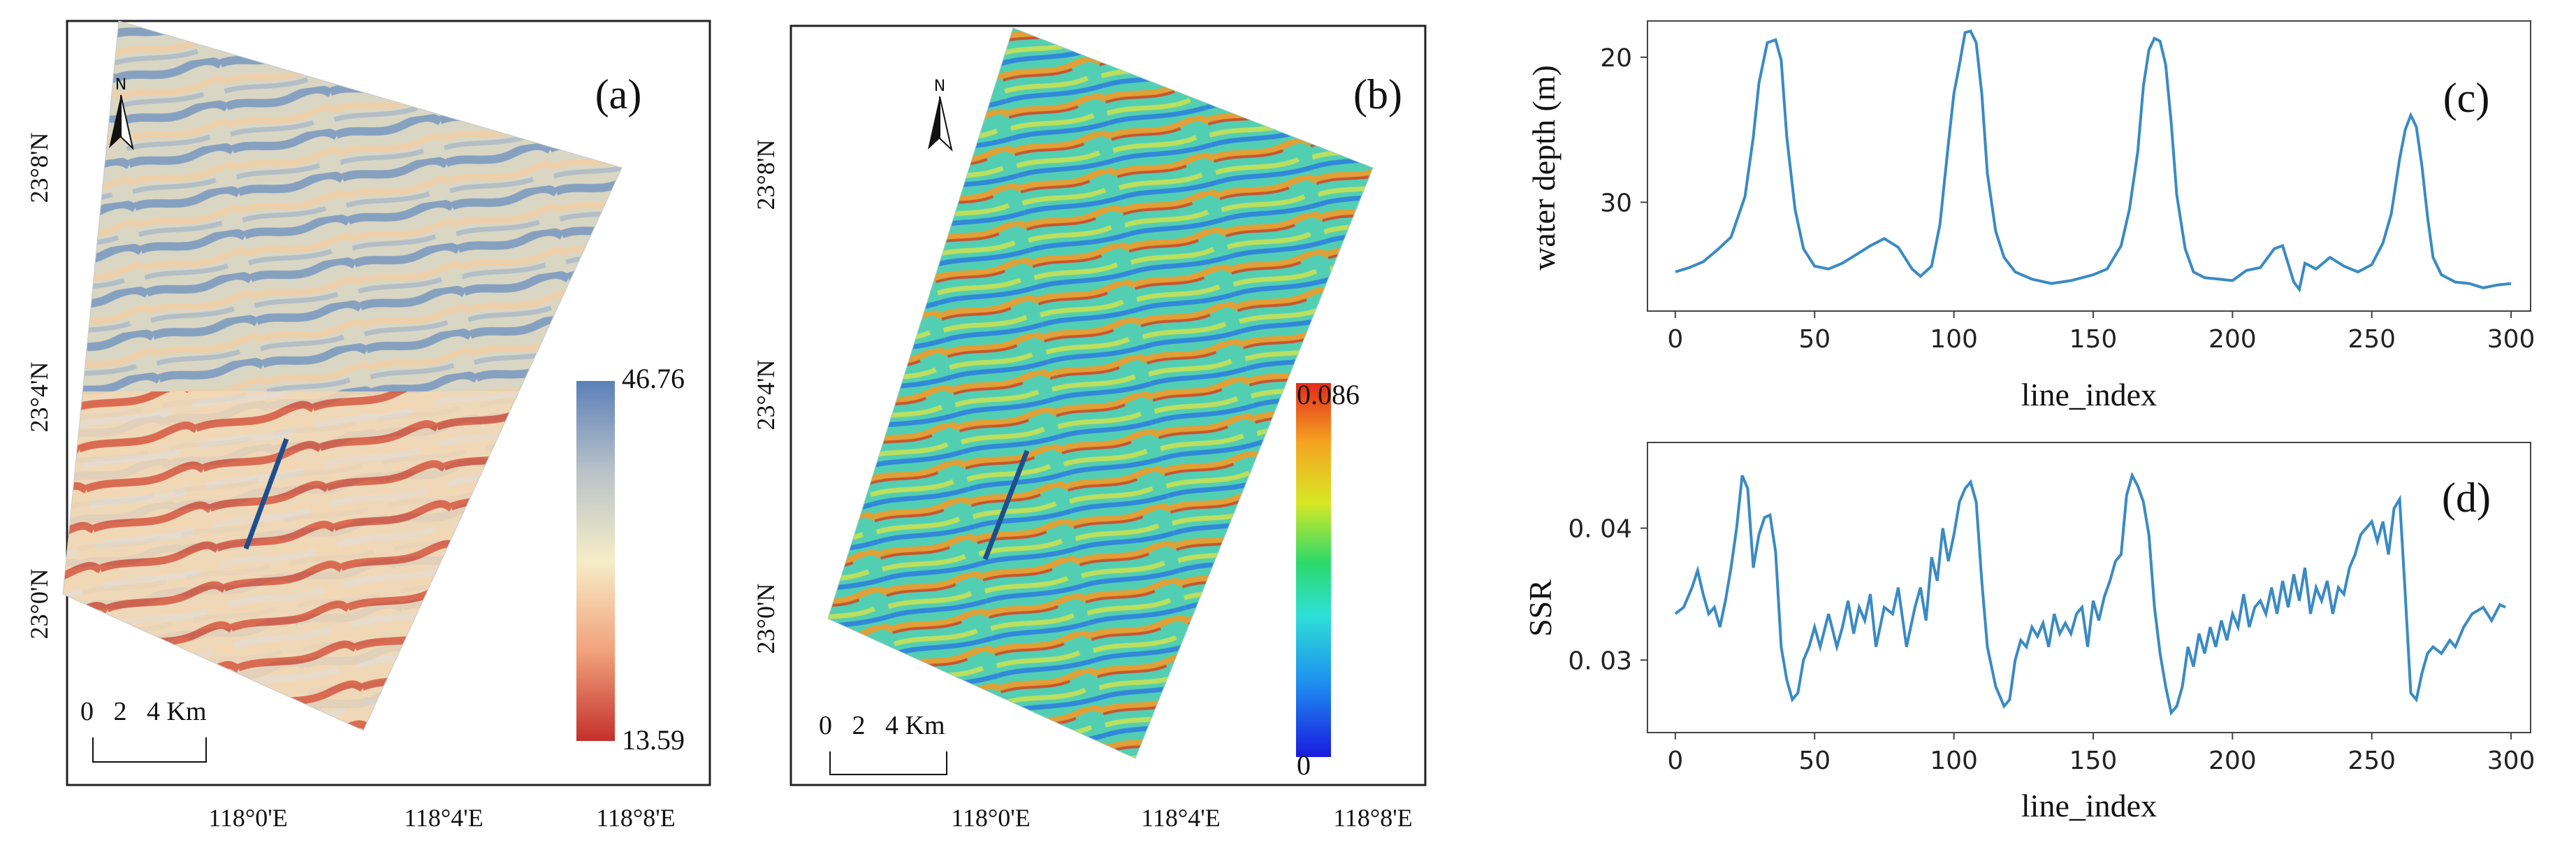  Describe the element at coordinates (1304, 765) in the screenshot. I see `panel-b-colorbar-min: 0` at that location.